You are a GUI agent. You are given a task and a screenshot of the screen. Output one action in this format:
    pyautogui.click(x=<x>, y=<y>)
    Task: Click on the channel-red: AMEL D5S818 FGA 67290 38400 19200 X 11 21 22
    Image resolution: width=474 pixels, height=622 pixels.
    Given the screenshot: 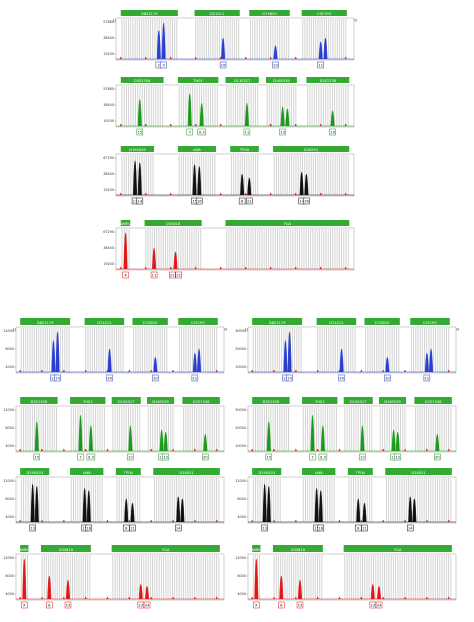 What is the action you would take?
    pyautogui.click(x=229, y=249)
    